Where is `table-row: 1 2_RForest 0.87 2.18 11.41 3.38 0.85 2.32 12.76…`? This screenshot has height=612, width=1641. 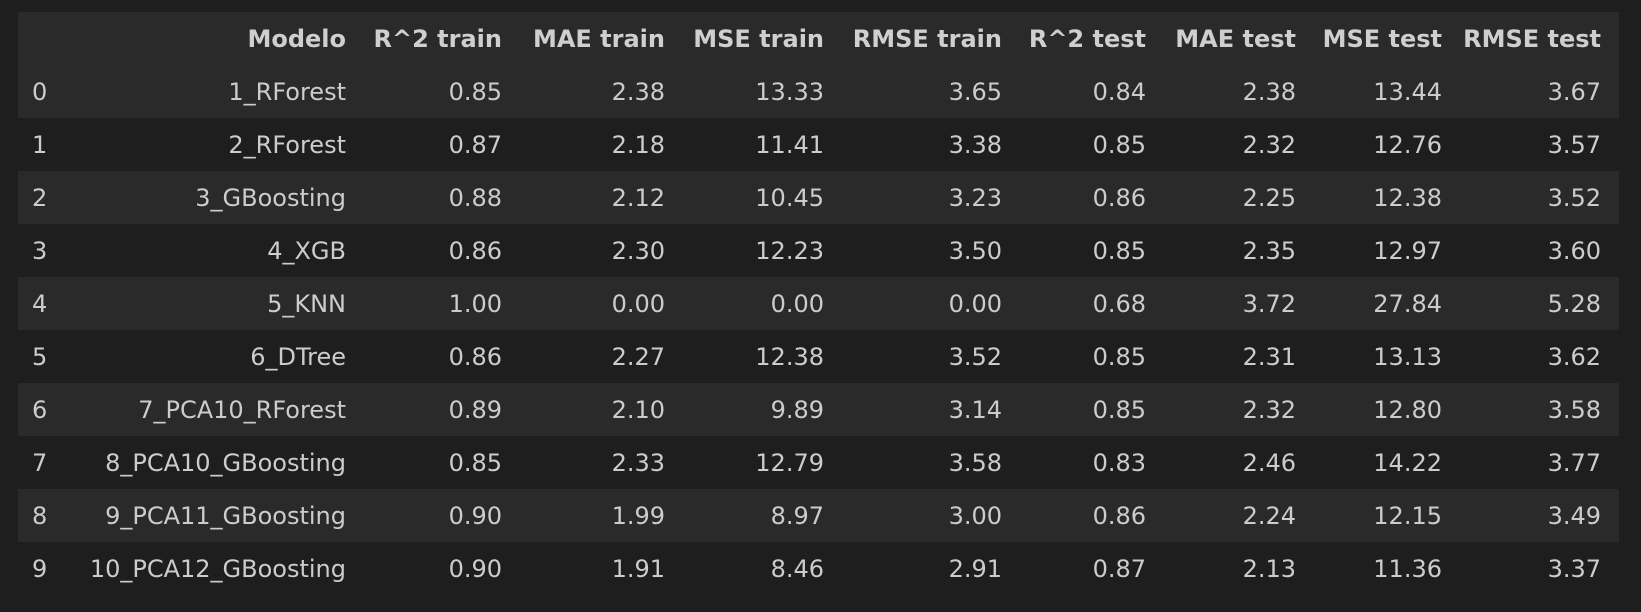
table-row: 1 2_RForest 0.87 2.18 11.41 3.38 0.85 2.32 12.76… is located at coordinates (818, 144).